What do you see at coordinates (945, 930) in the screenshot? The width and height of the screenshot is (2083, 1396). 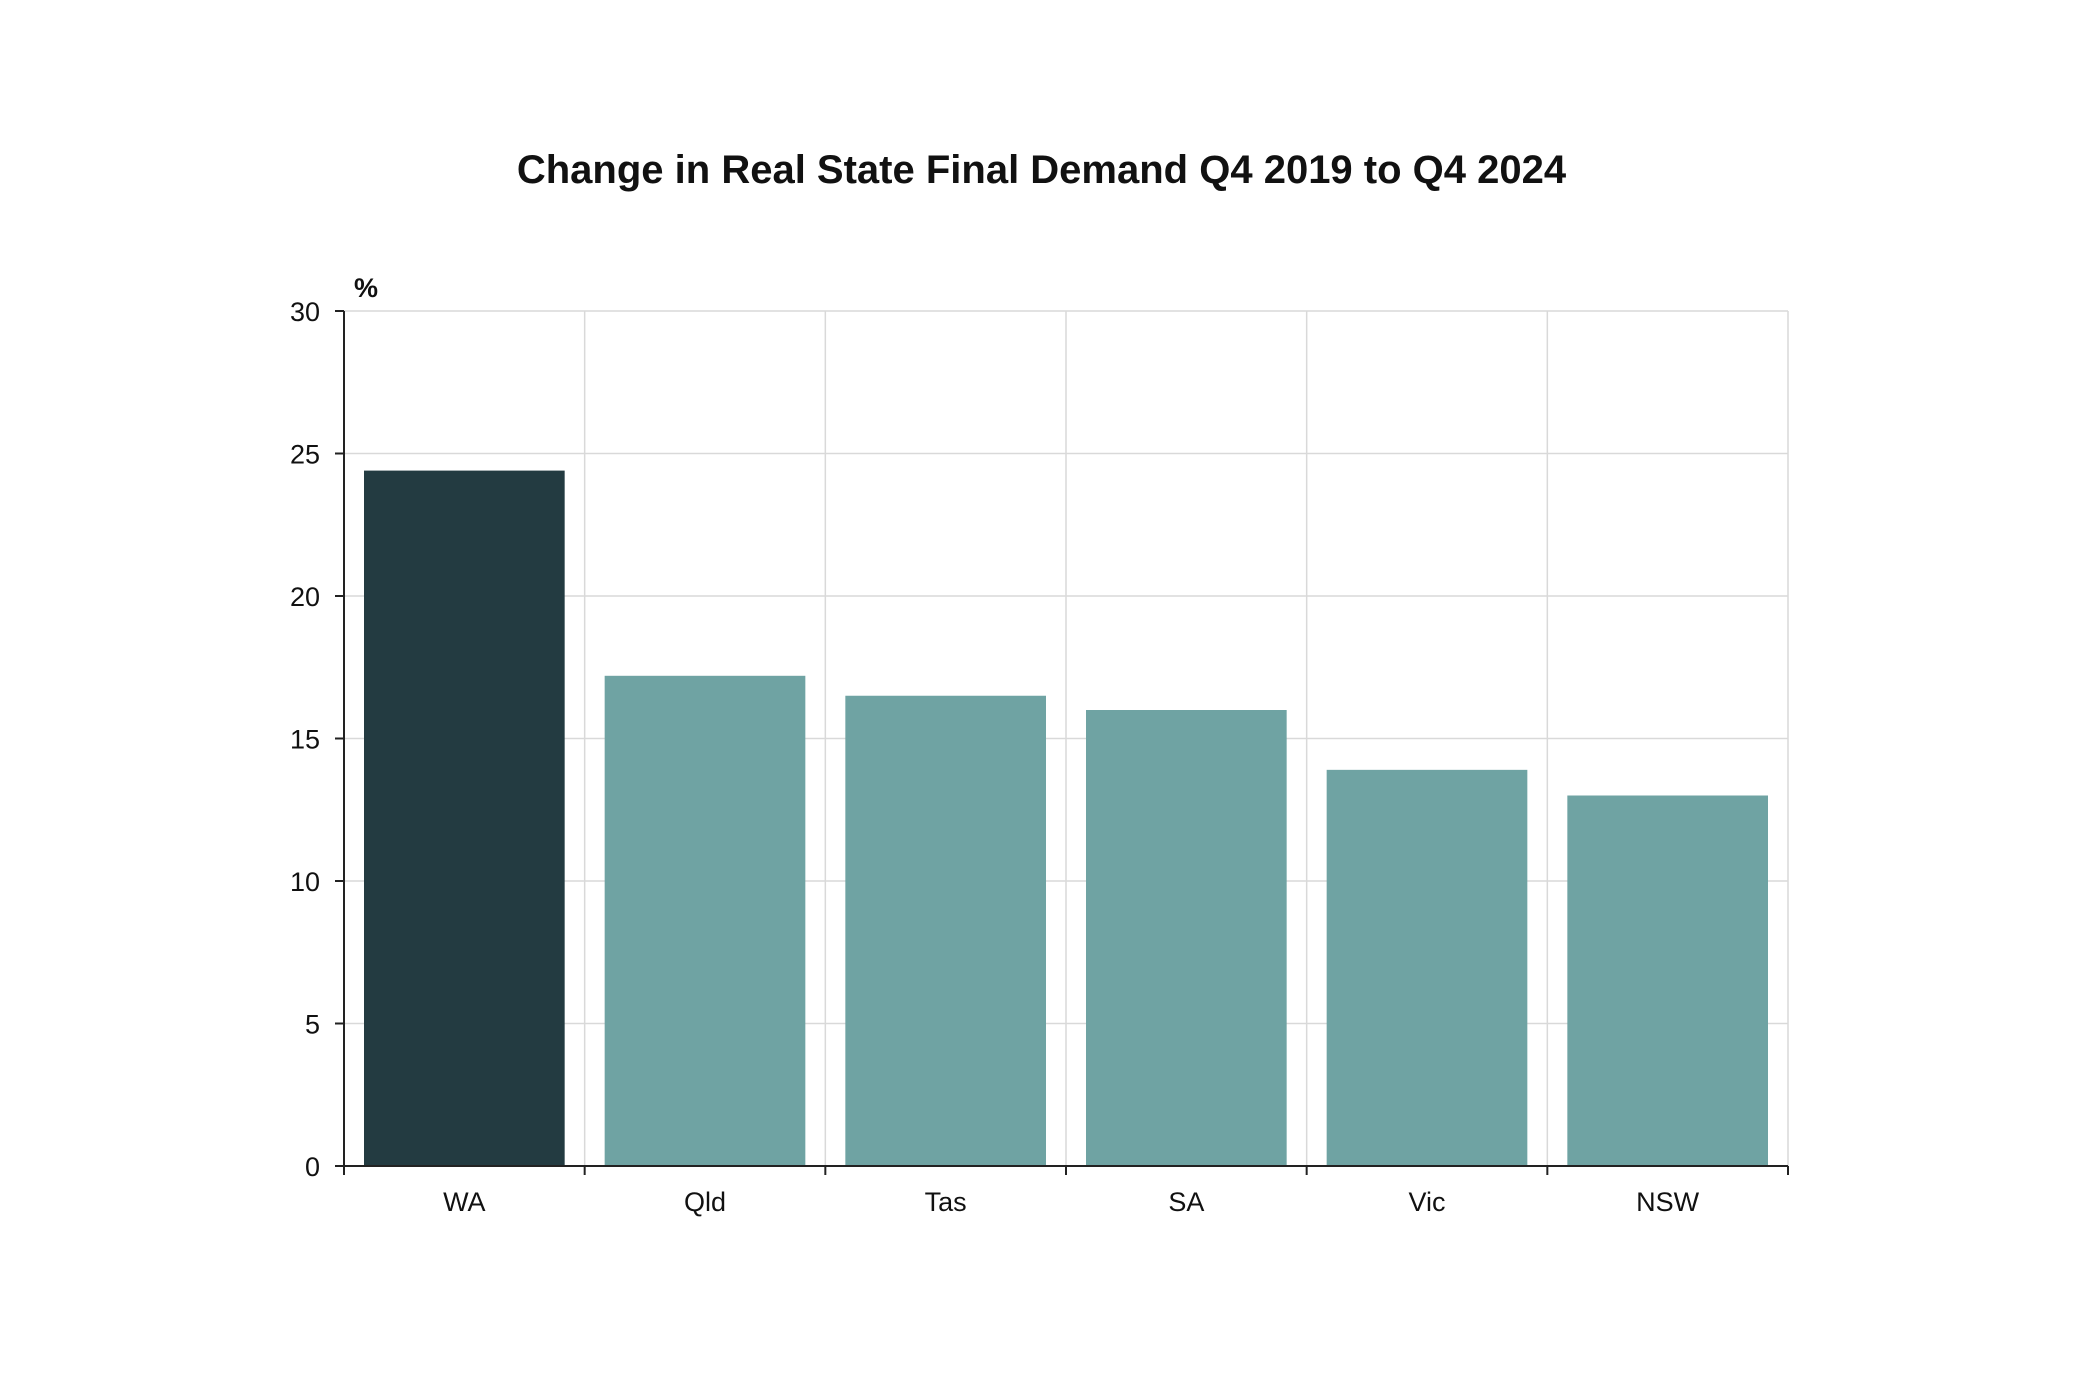 I see `bar-Tas` at bounding box center [945, 930].